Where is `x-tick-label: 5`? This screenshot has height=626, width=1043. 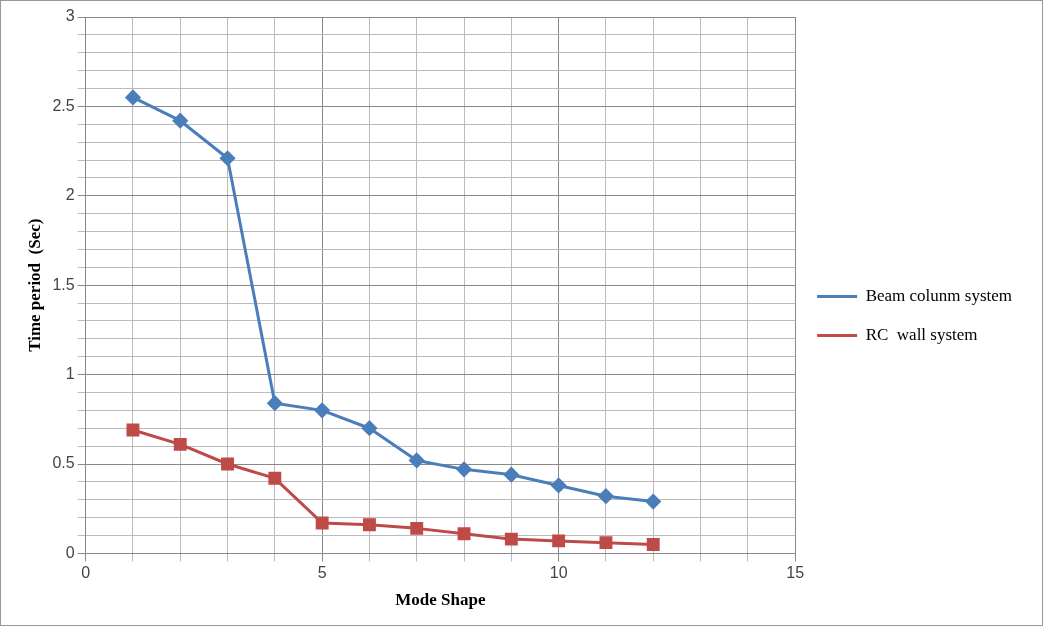 x-tick-label: 5 is located at coordinates (322, 573).